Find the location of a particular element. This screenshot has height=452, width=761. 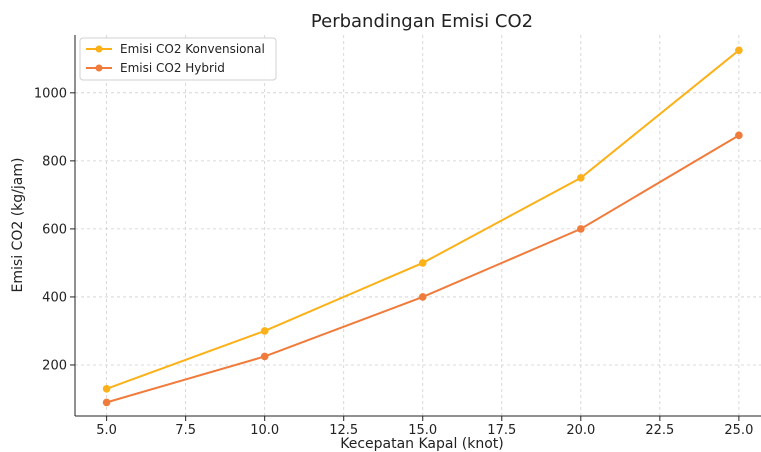

x-tick-label: 15.0 is located at coordinates (422, 430).